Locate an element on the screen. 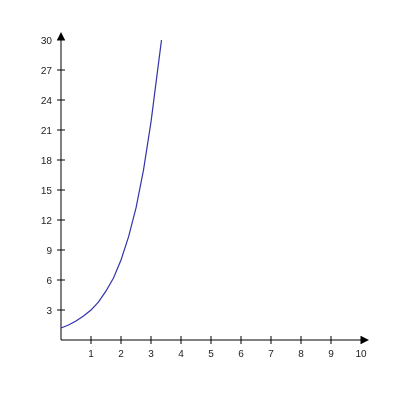 Image resolution: width=400 pixels, height=400 pixels. x-tick-label: 8 is located at coordinates (301, 354).